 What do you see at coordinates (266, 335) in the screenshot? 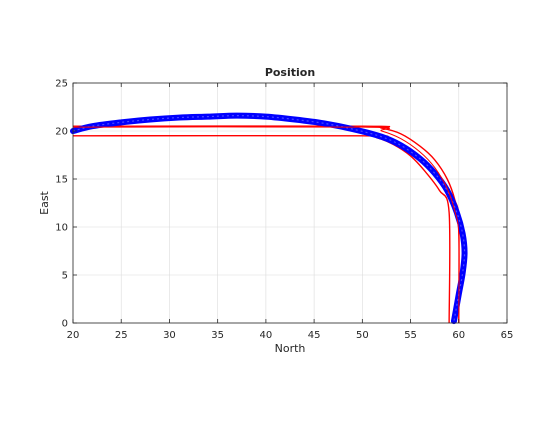
I see `x-tick-label: 40` at bounding box center [266, 335].